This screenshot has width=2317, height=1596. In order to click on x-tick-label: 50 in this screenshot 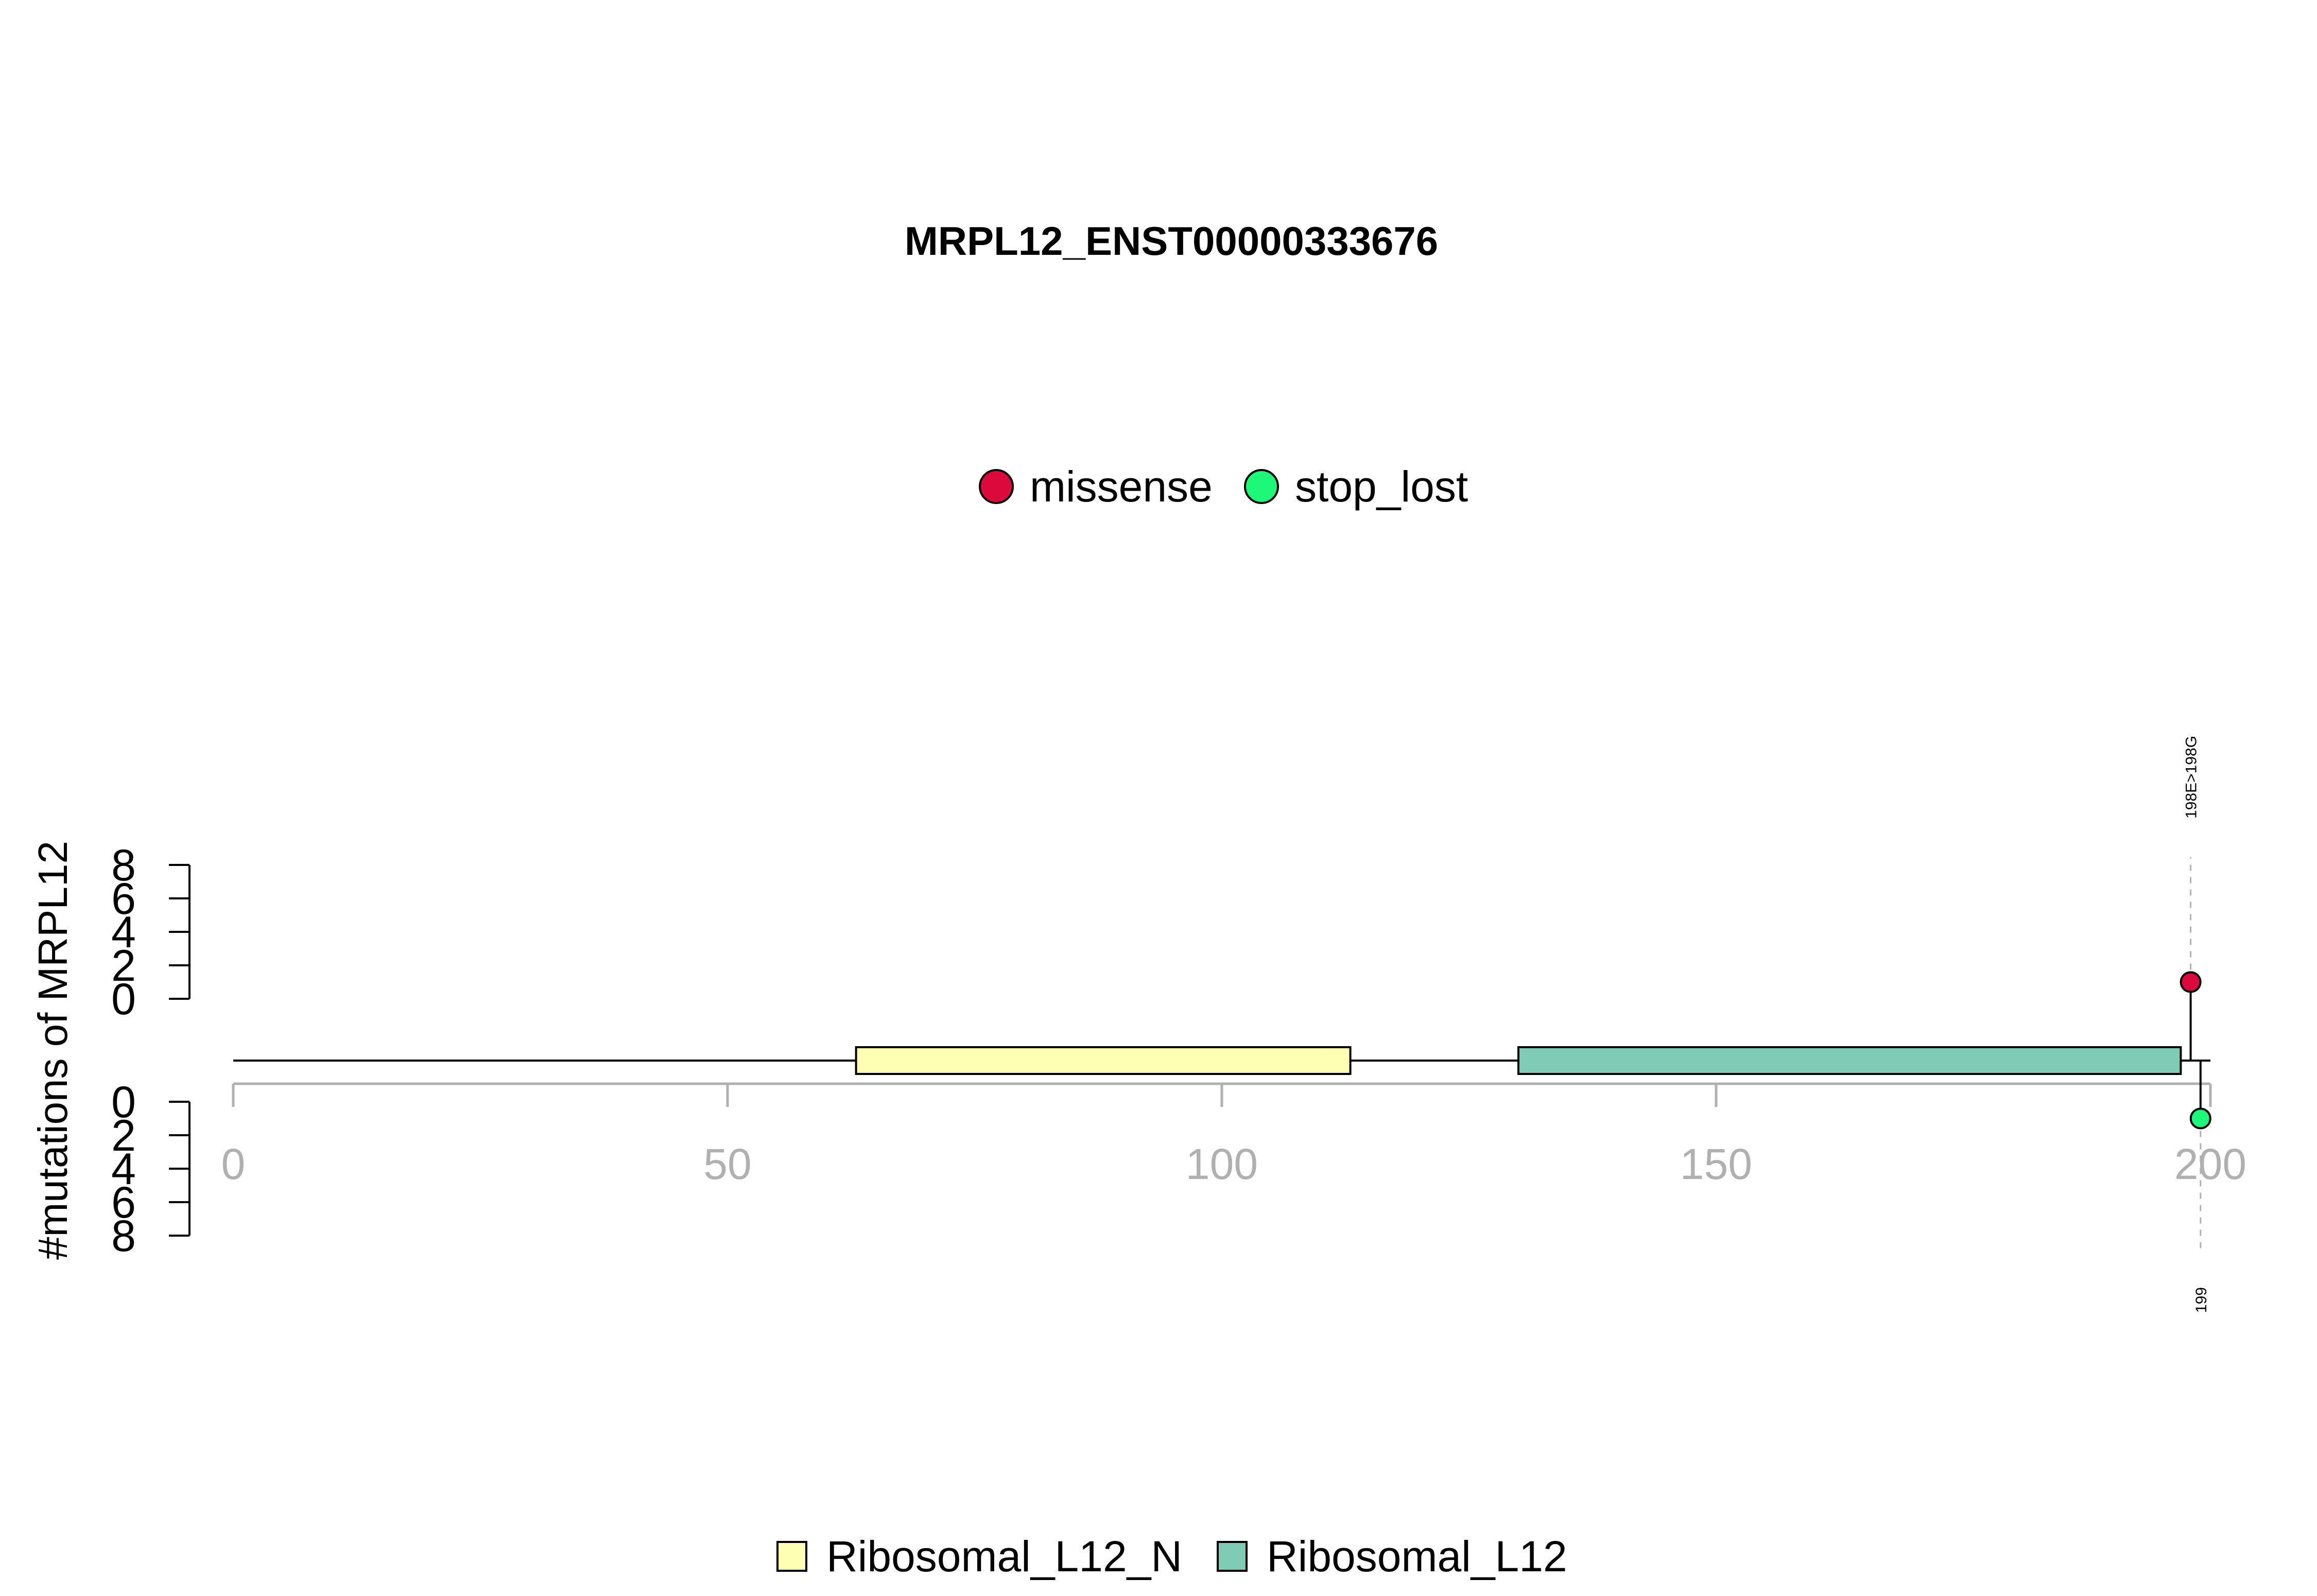, I will do `click(727, 1164)`.